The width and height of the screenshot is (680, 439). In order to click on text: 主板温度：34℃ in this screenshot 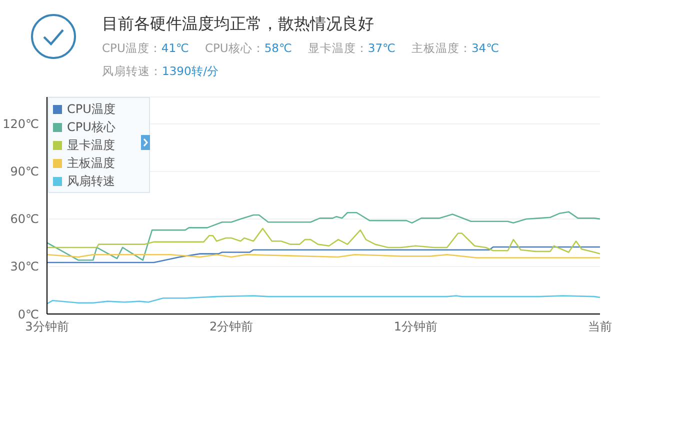, I will do `click(455, 48)`.